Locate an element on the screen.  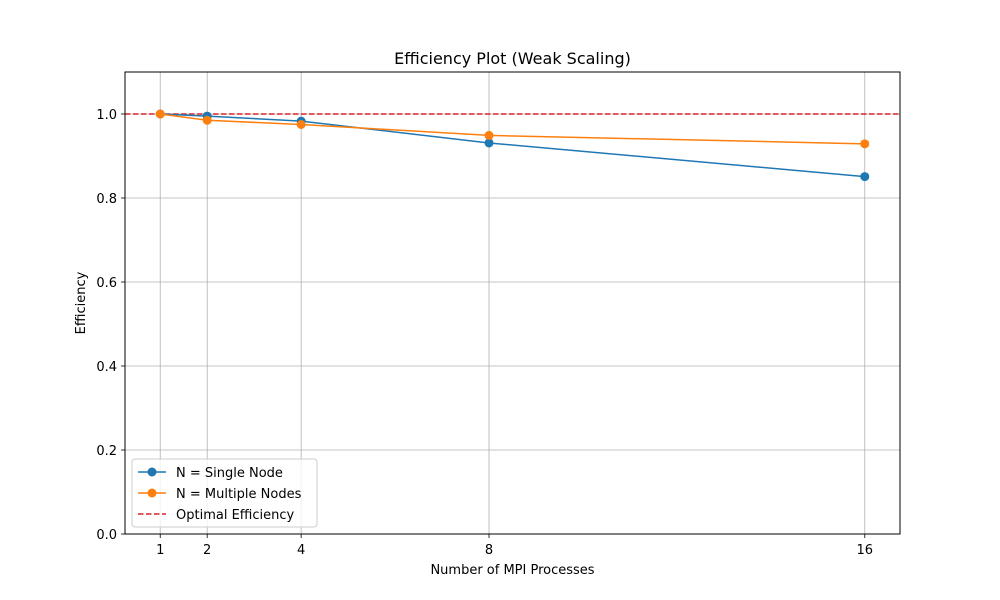
legend-marker-single-node is located at coordinates (152, 472).